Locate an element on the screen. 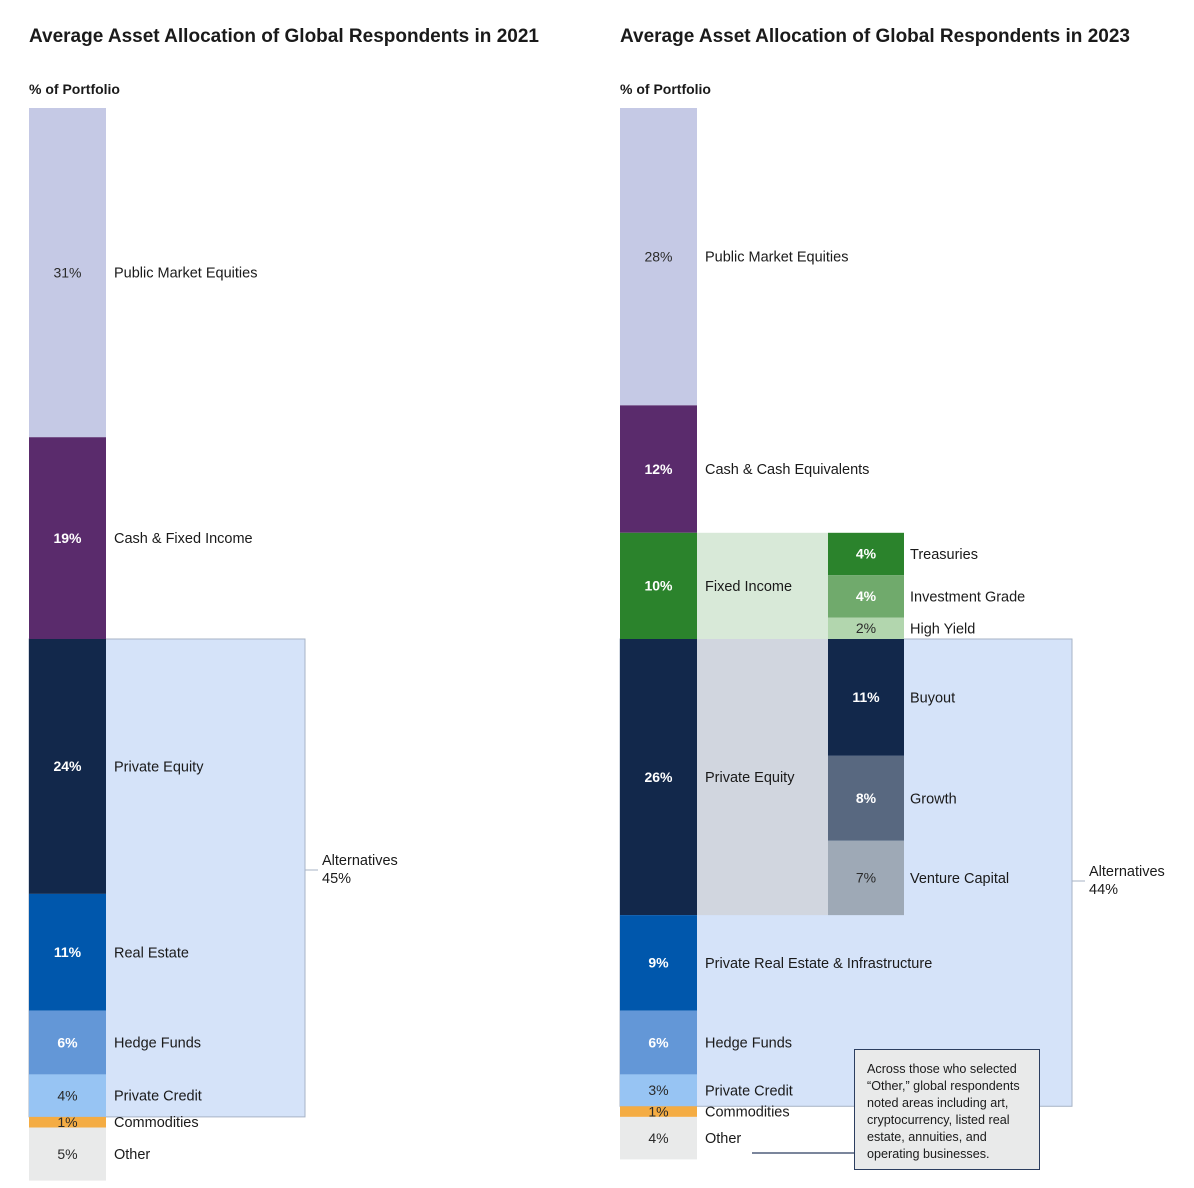 This screenshot has height=1188, width=1194. value-label-cash-and-fixed-income: 19% is located at coordinates (67, 538).